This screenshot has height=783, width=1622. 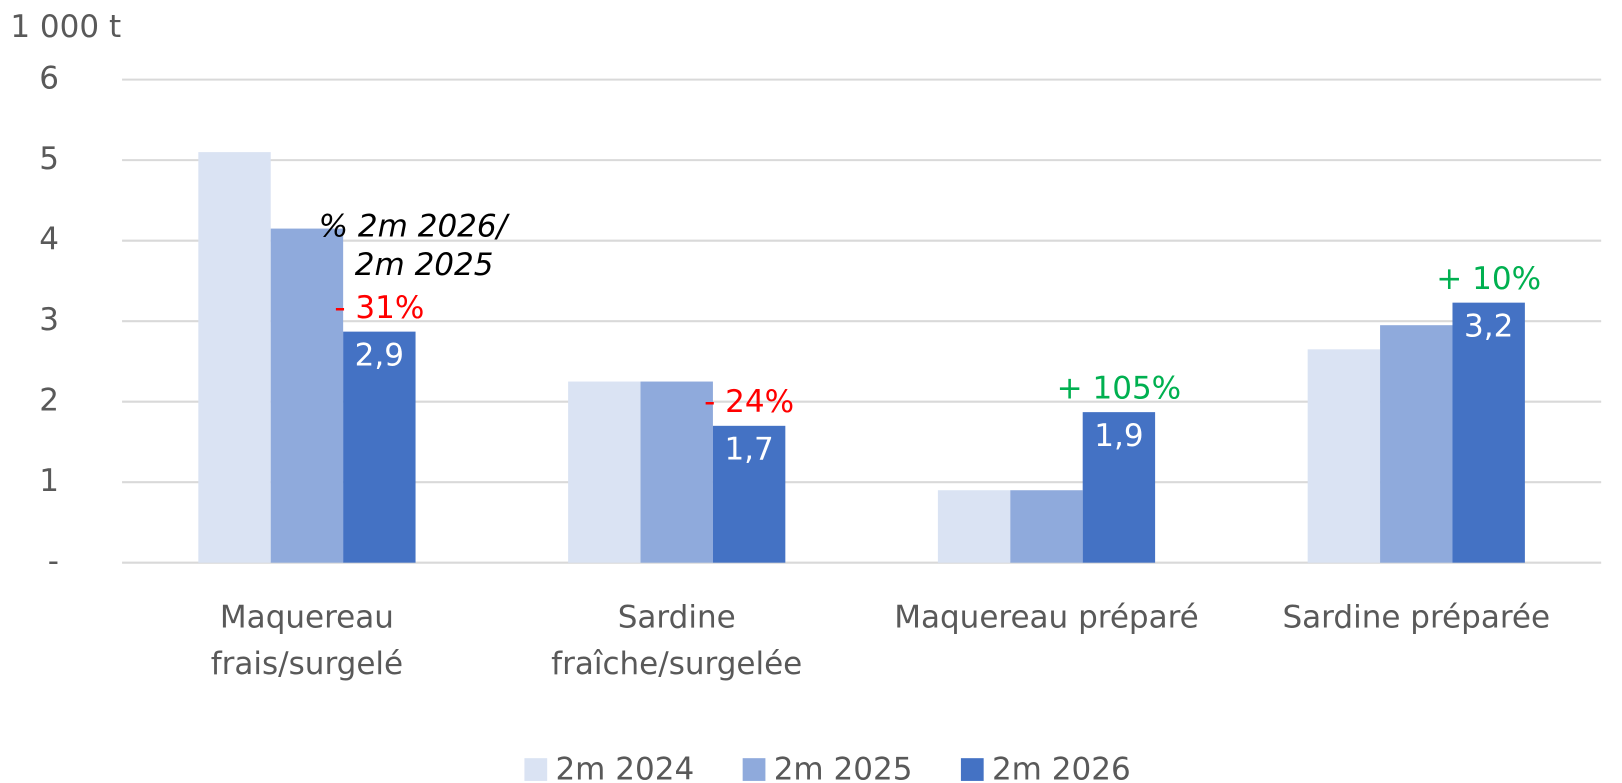 What do you see at coordinates (1488, 326) in the screenshot?
I see `value-label: 3,2` at bounding box center [1488, 326].